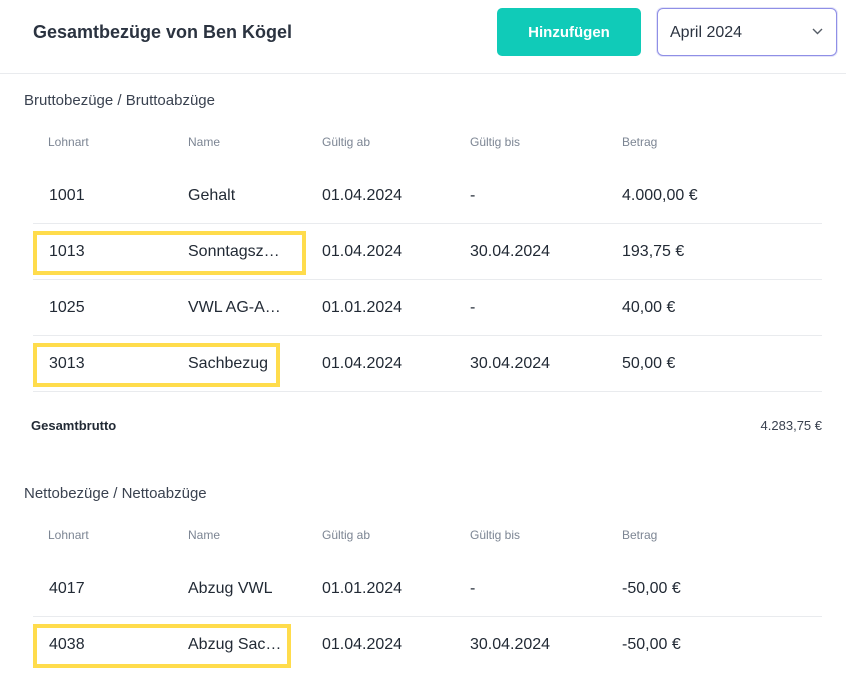  I want to click on cell-betrag: 40,00 €, so click(649, 307).